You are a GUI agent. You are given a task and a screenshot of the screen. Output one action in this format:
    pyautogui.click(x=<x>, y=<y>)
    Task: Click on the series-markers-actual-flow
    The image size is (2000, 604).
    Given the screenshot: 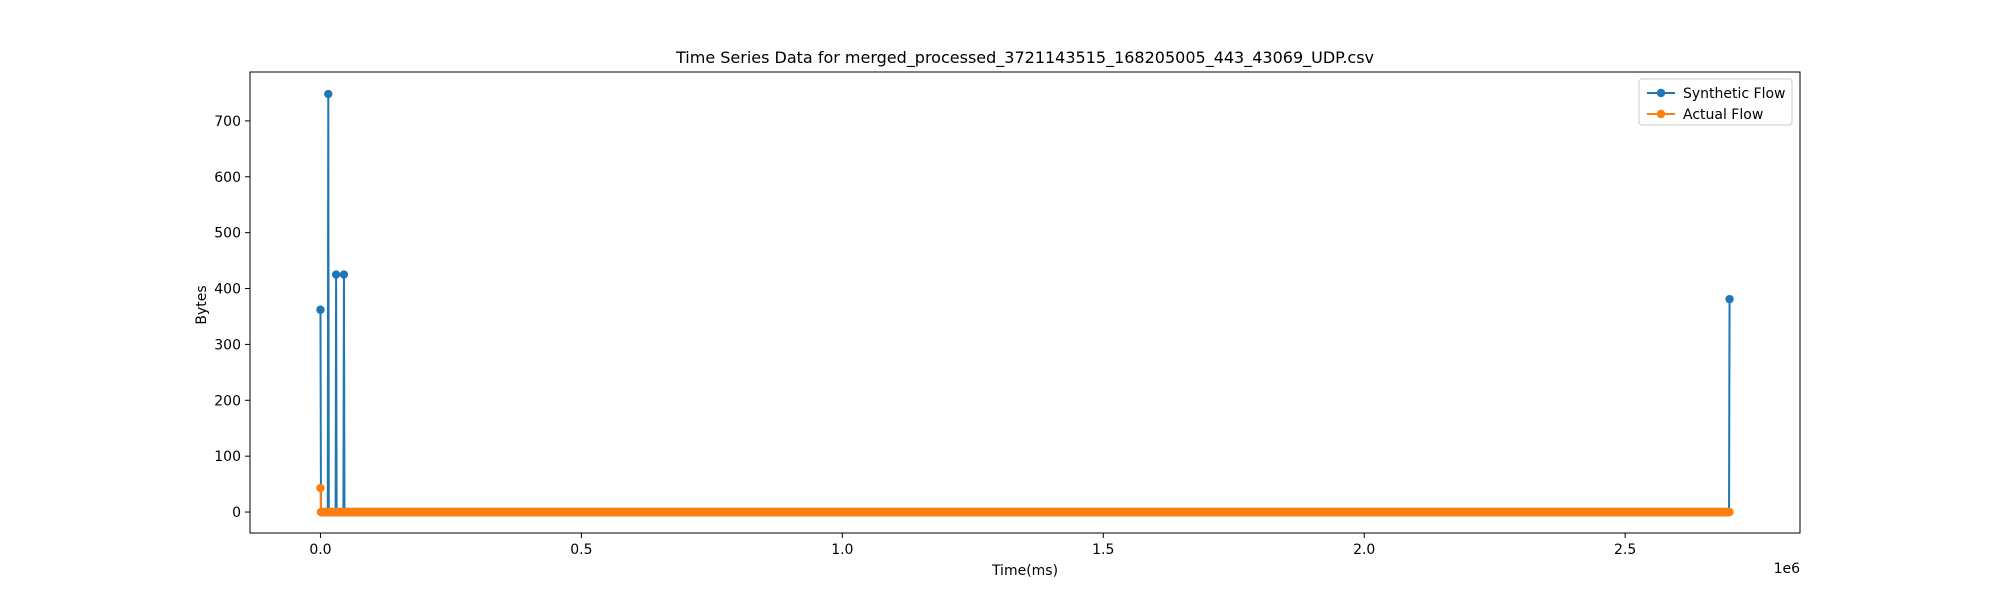 What is the action you would take?
    pyautogui.click(x=1025, y=500)
    